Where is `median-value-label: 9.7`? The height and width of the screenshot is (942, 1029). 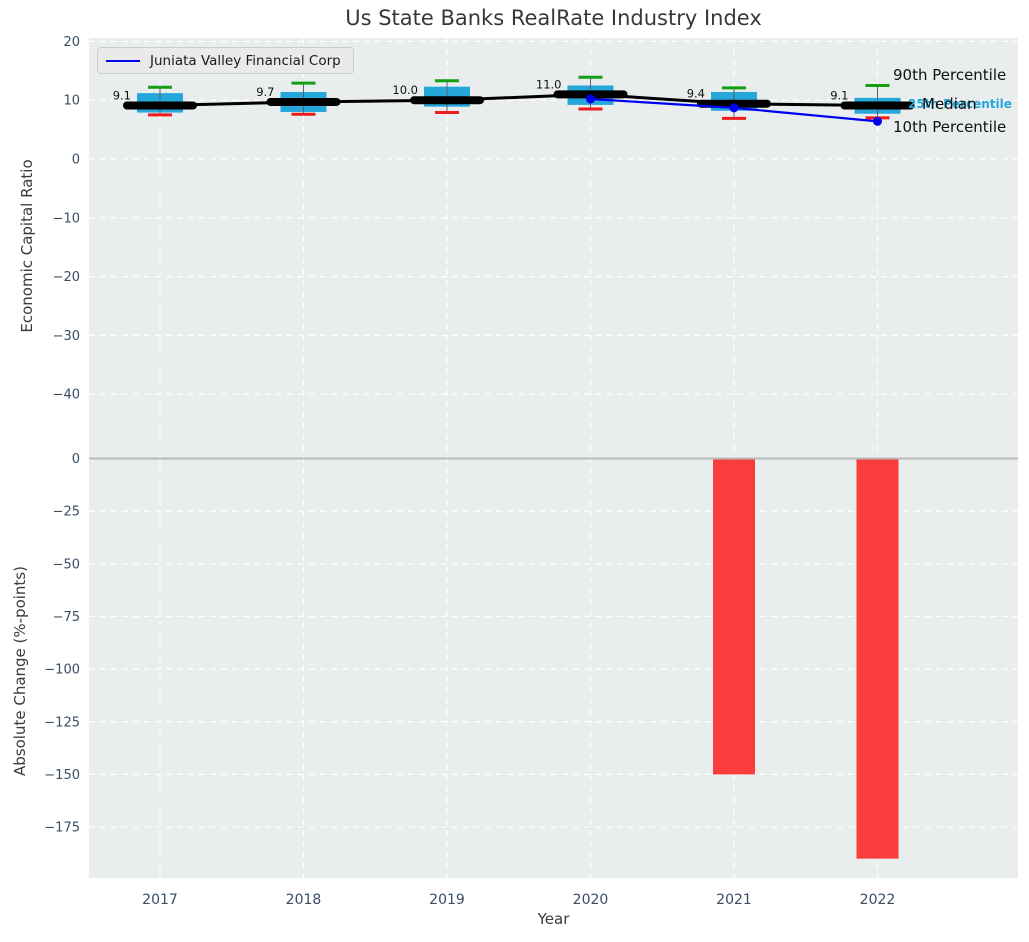 median-value-label: 9.7 is located at coordinates (265, 92).